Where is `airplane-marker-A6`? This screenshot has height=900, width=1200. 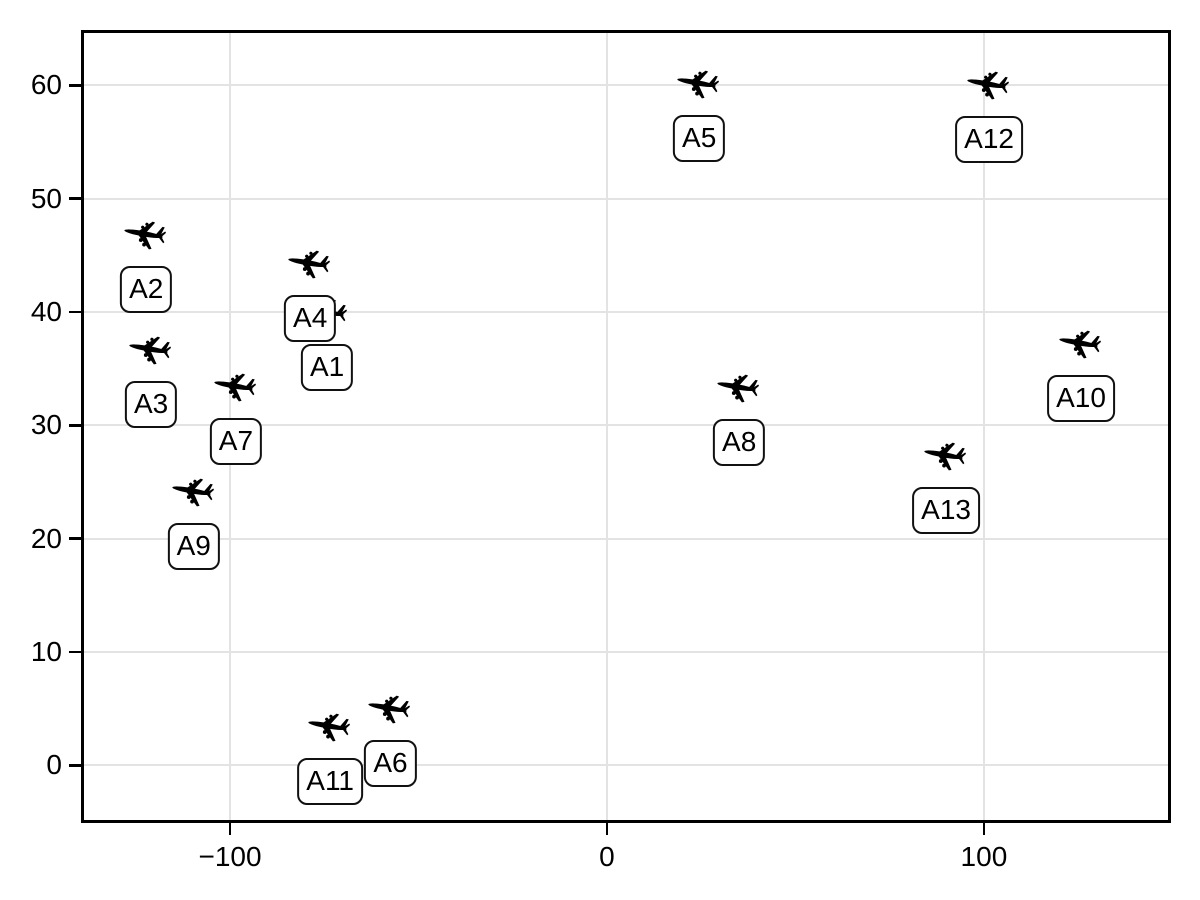 airplane-marker-A6 is located at coordinates (389, 709).